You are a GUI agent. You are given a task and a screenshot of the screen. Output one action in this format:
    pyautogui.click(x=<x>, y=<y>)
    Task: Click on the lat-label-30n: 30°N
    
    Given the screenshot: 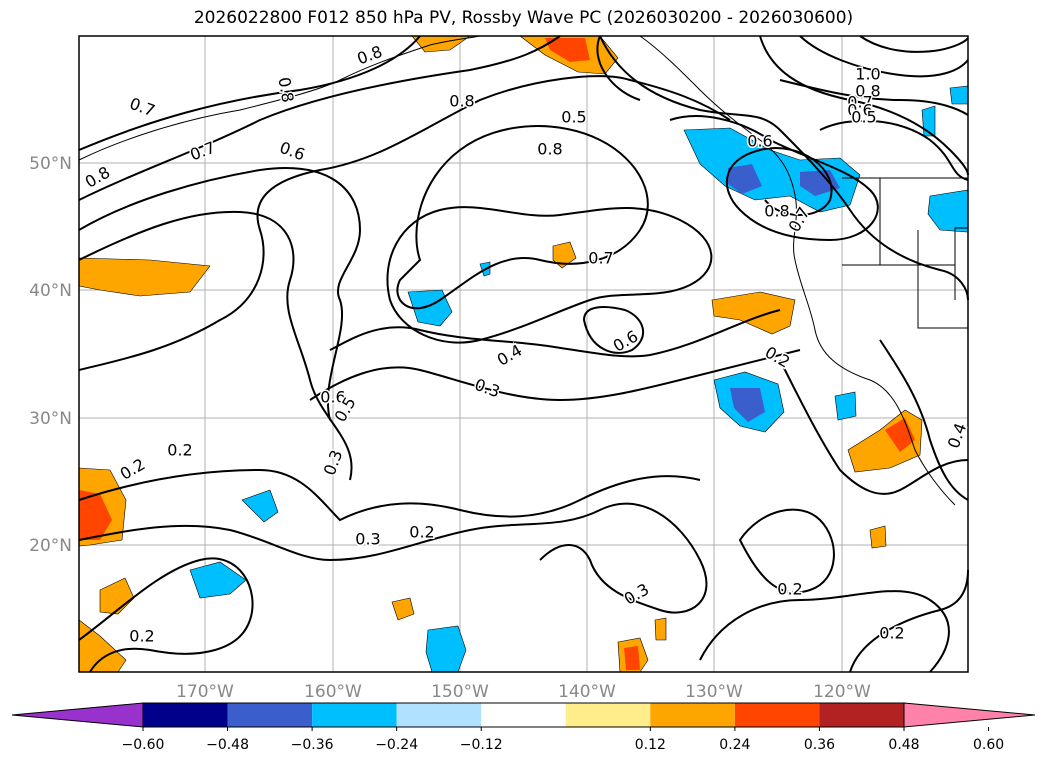 What is the action you would take?
    pyautogui.click(x=50, y=419)
    